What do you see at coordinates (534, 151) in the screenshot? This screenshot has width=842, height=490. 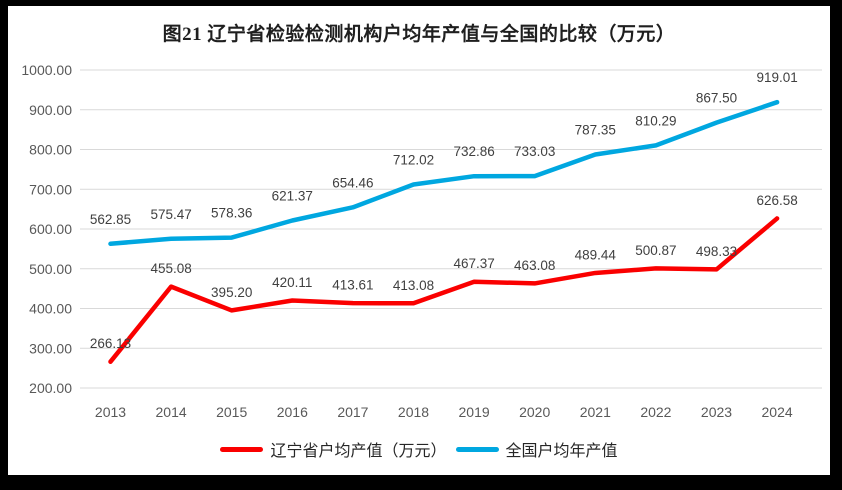 I see `data-label-national: 733.03` at bounding box center [534, 151].